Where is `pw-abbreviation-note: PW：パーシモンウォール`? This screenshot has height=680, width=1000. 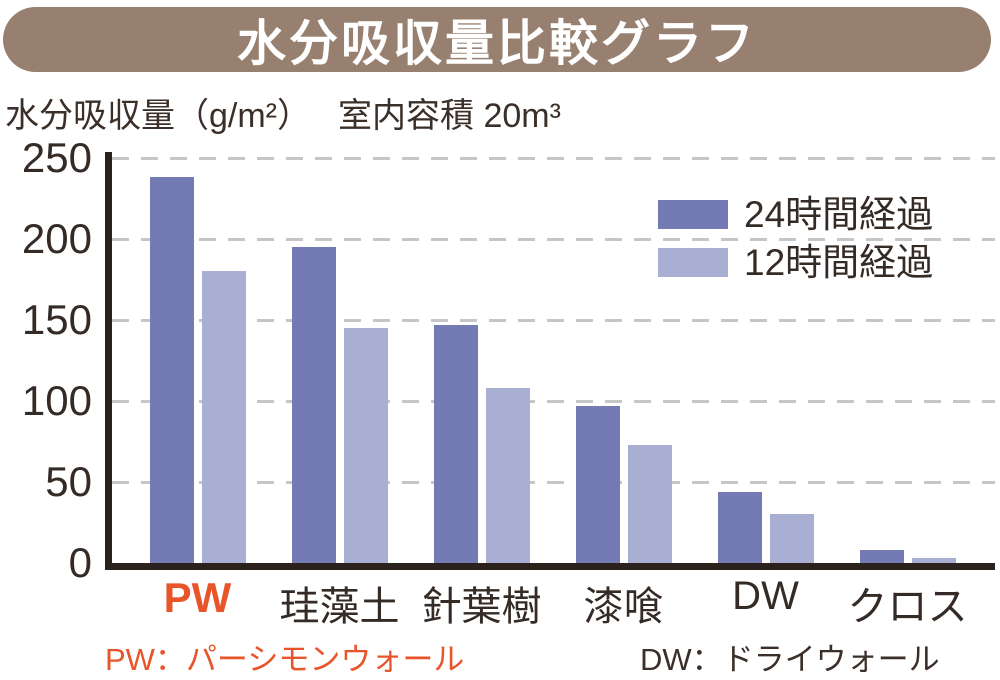 pw-abbreviation-note: PW：パーシモンウォール is located at coordinates (285, 659).